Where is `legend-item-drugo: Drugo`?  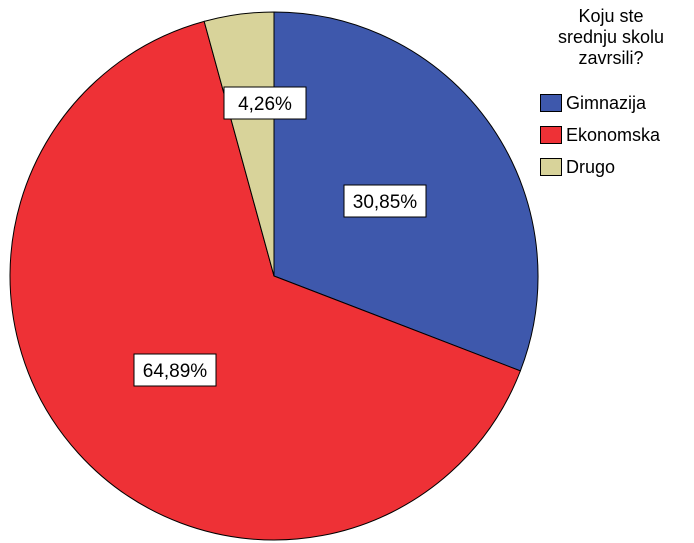
legend-item-drugo: Drugo is located at coordinates (577, 167).